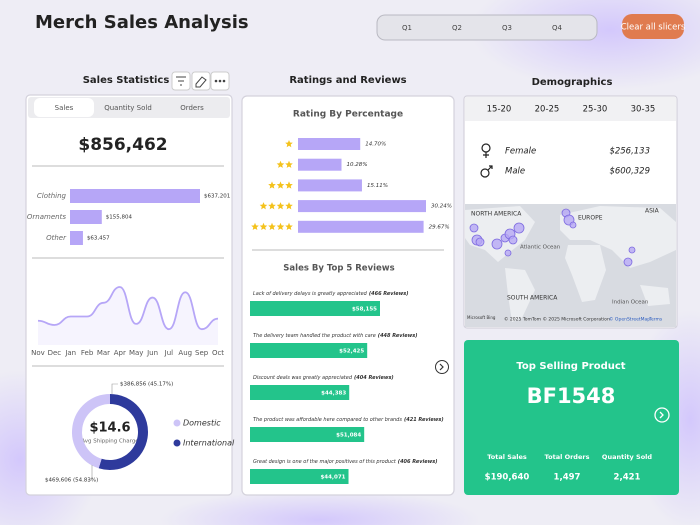  I want to click on product-card, so click(571, 417).